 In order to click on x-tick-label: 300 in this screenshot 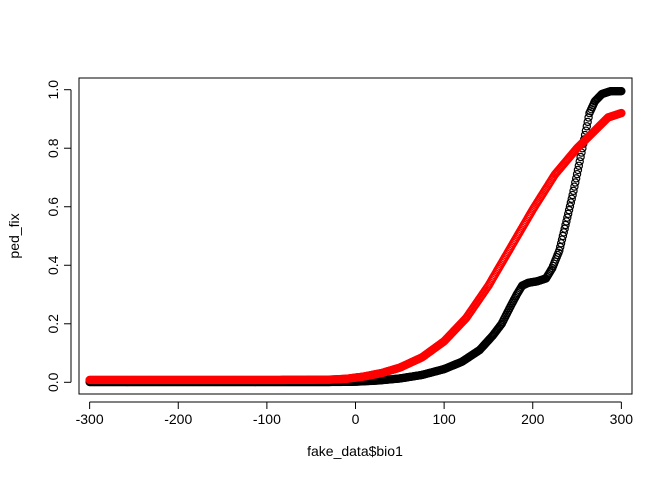, I will do `click(622, 419)`.